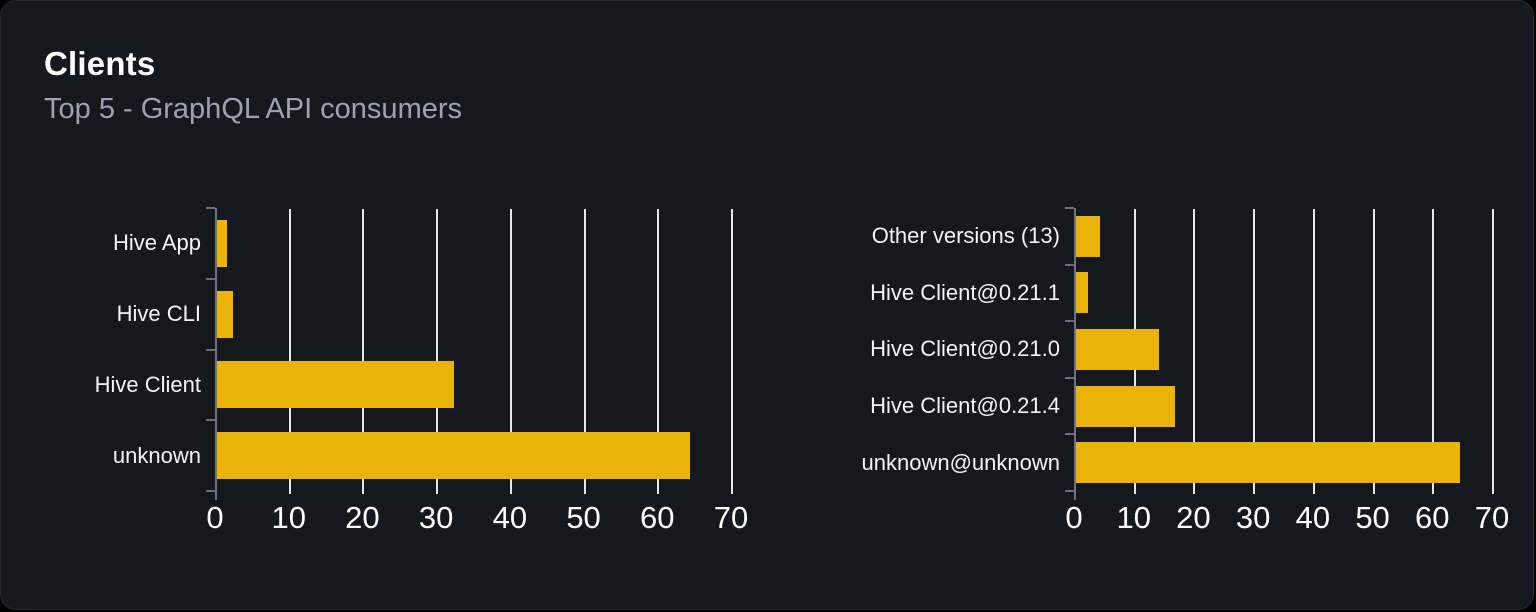 The image size is (1536, 612). I want to click on category-label: unknown@unknown, so click(960, 462).